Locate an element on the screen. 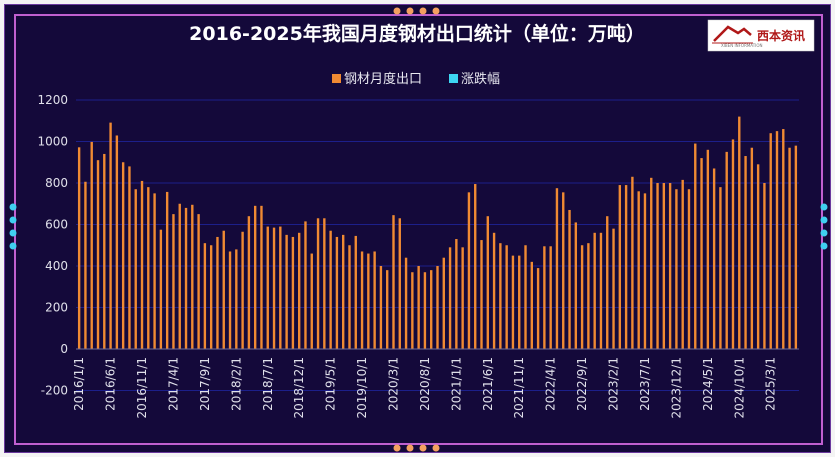 Image resolution: width=835 pixels, height=457 pixels. y-tick-label: -200 is located at coordinates (54, 391).